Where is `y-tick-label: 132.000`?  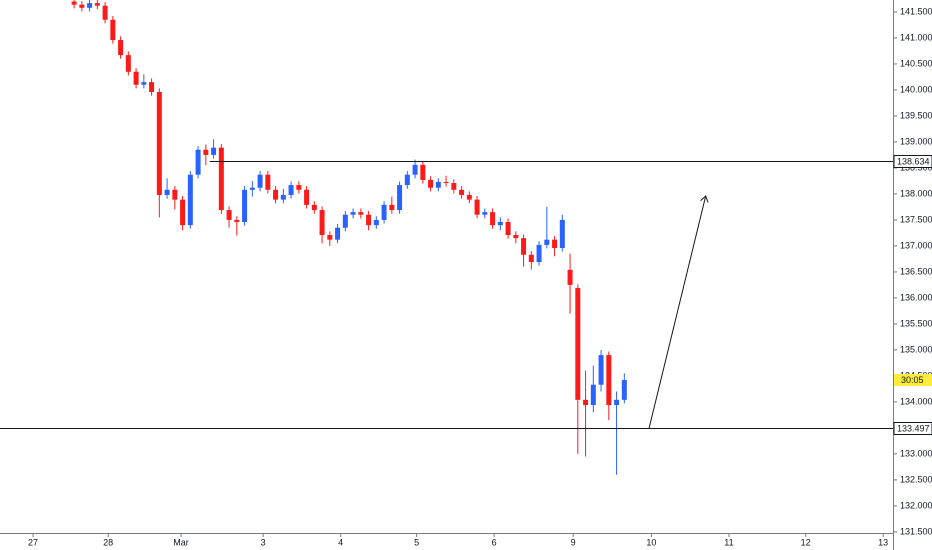 y-tick-label: 132.000 is located at coordinates (916, 505).